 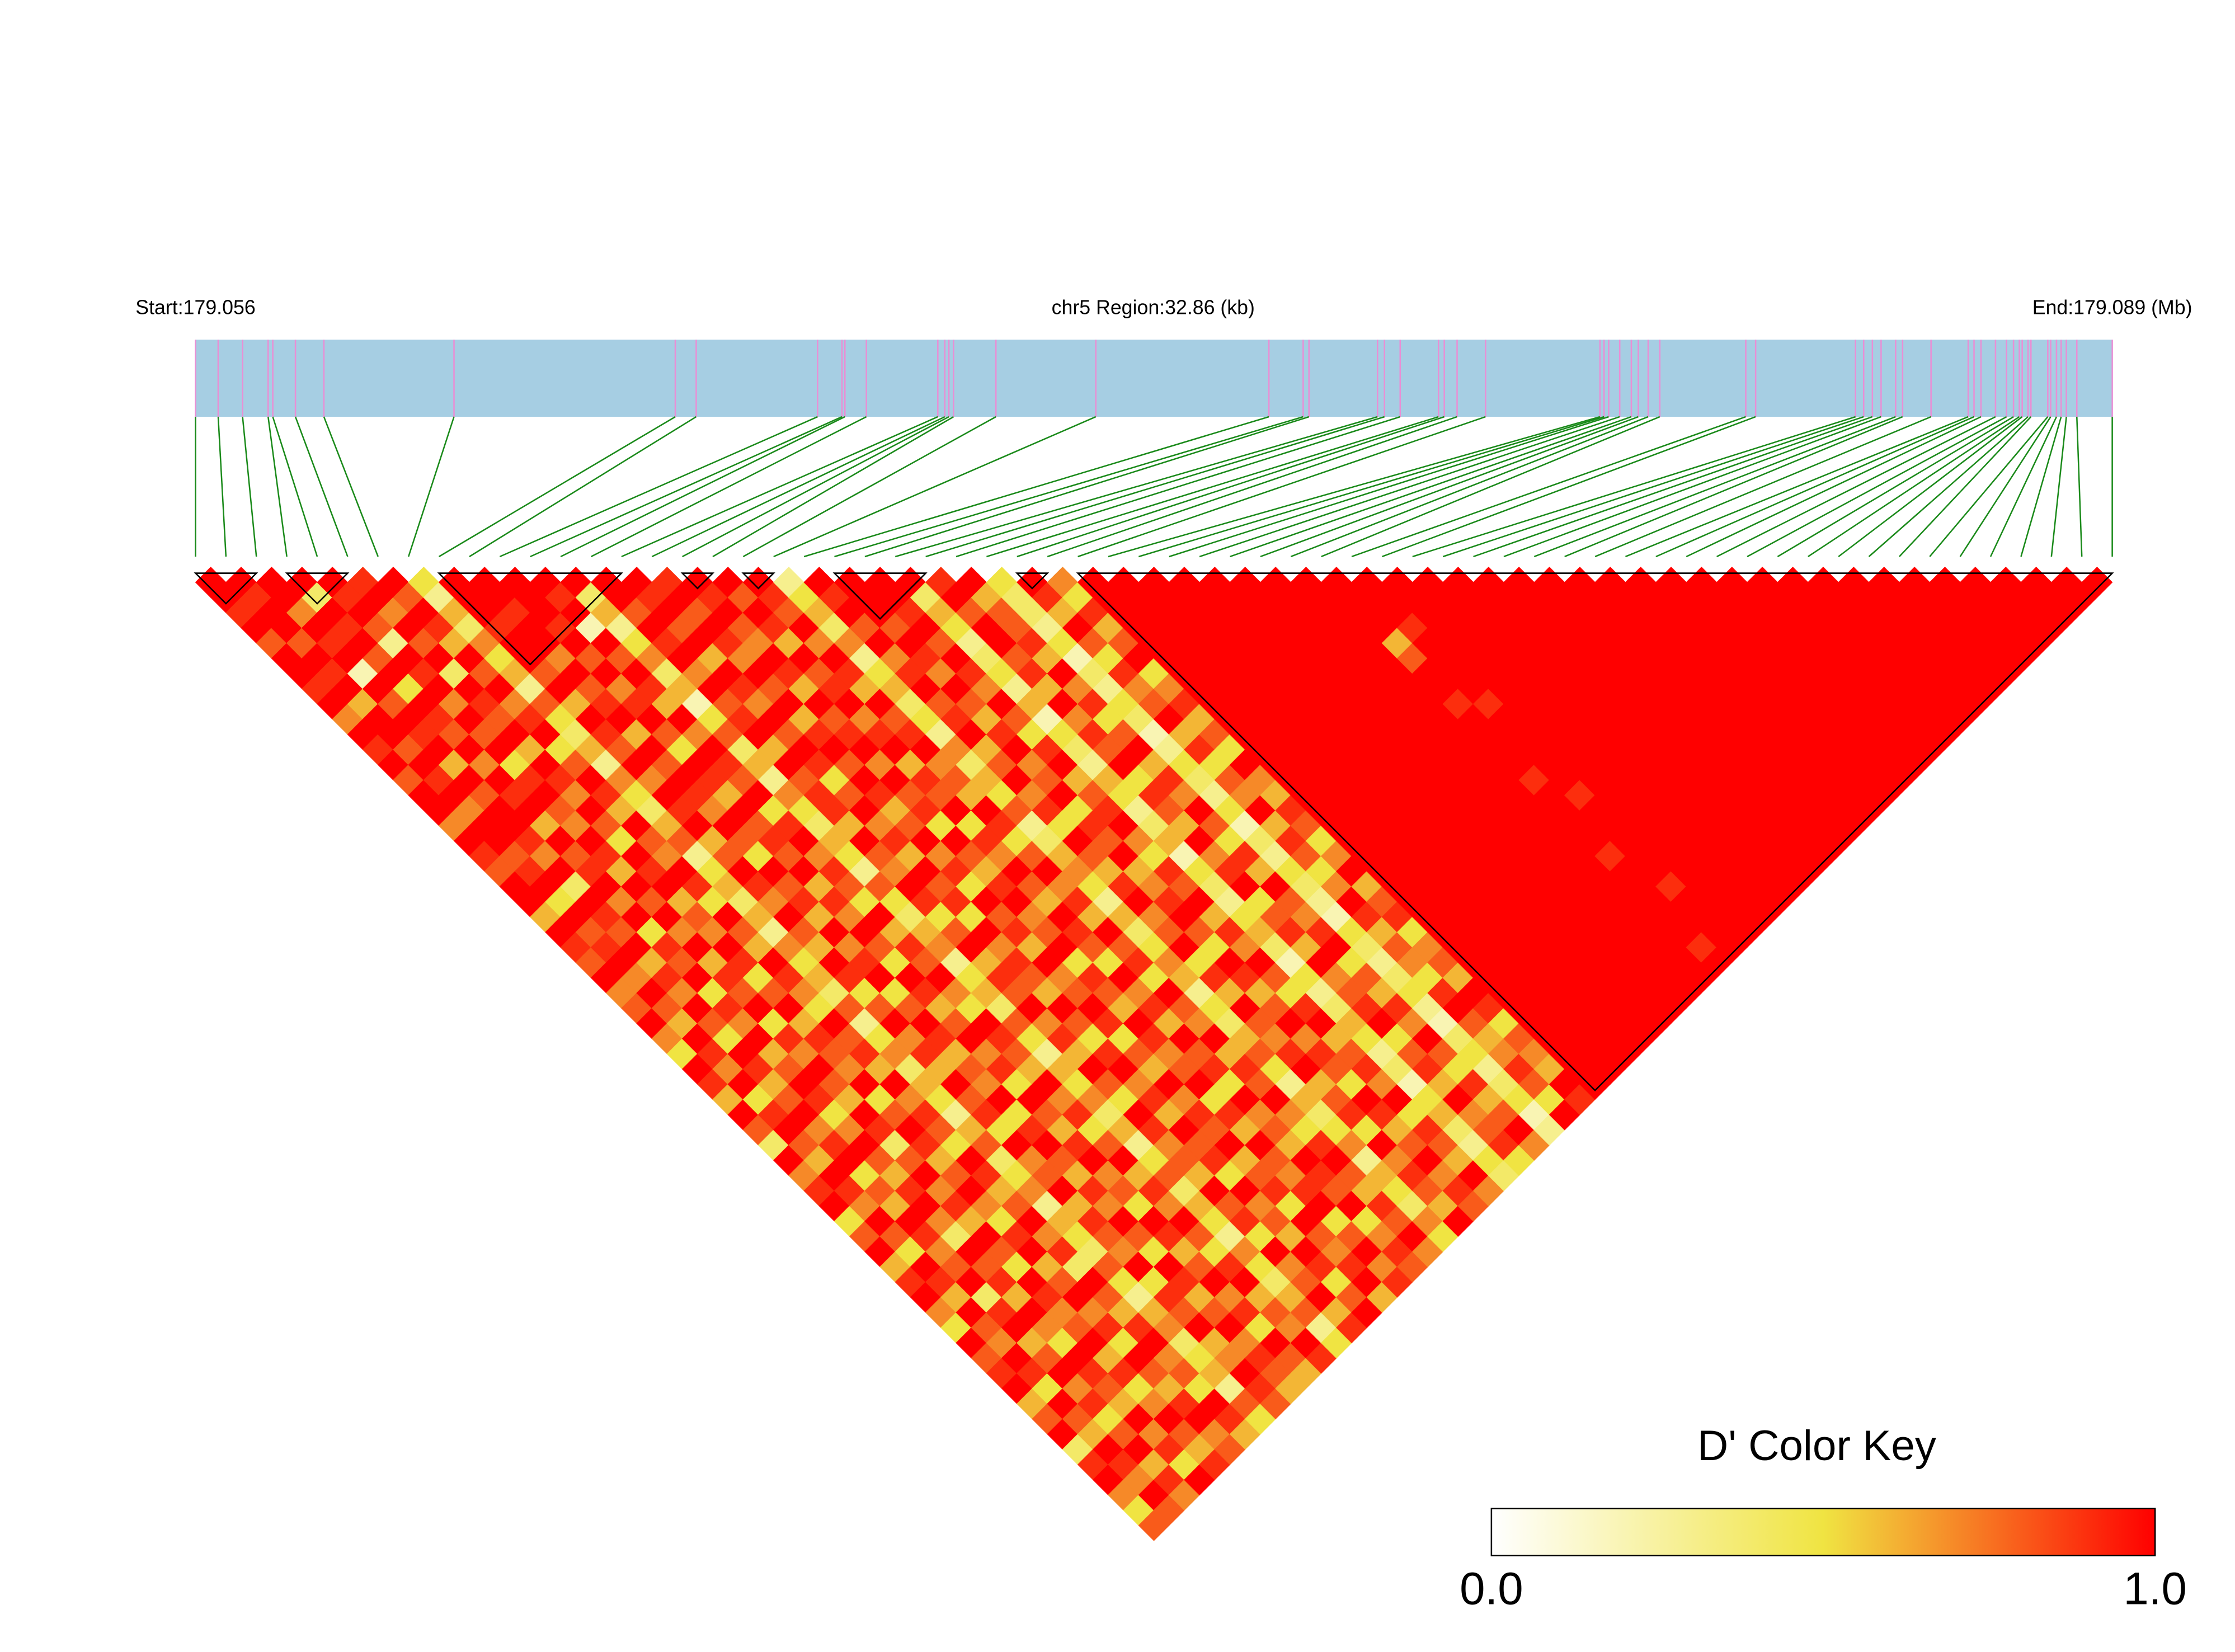 I want to click on color-key-bar, so click(x=1823, y=1533).